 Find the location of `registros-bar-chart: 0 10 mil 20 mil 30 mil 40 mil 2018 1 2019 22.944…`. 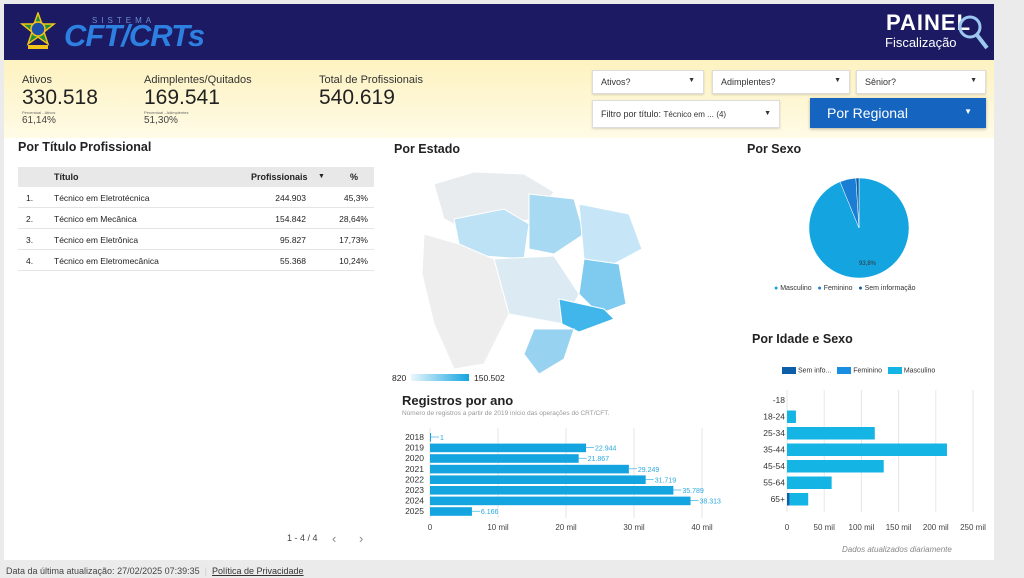

registros-bar-chart: 0 10 mil 20 mil 30 mil 40 mil 2018 1 2019 22.944… is located at coordinates (557, 480).